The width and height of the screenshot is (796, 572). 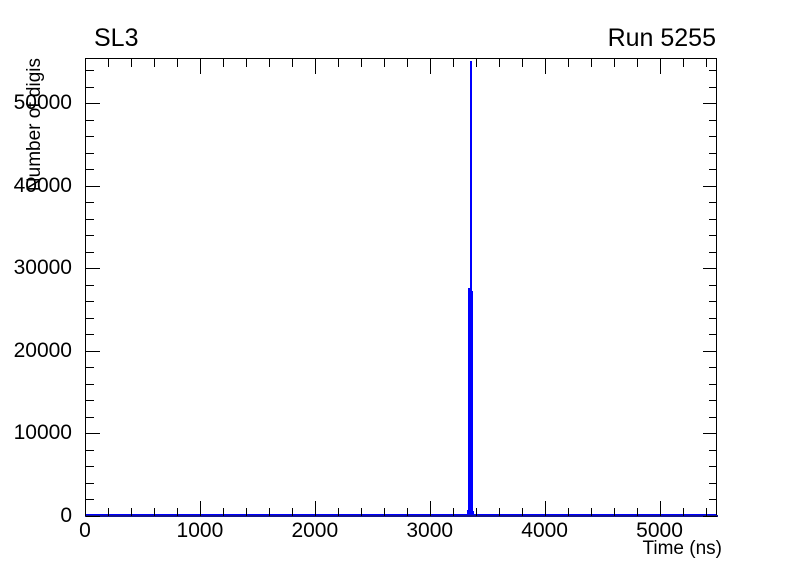 What do you see at coordinates (42, 103) in the screenshot?
I see `y-tick-label: 50000` at bounding box center [42, 103].